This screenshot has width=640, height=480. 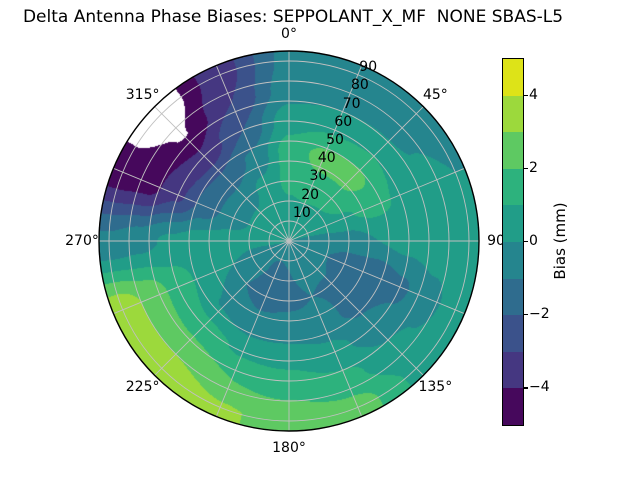 What do you see at coordinates (310, 194) in the screenshot?
I see `r-tick-label: 20` at bounding box center [310, 194].